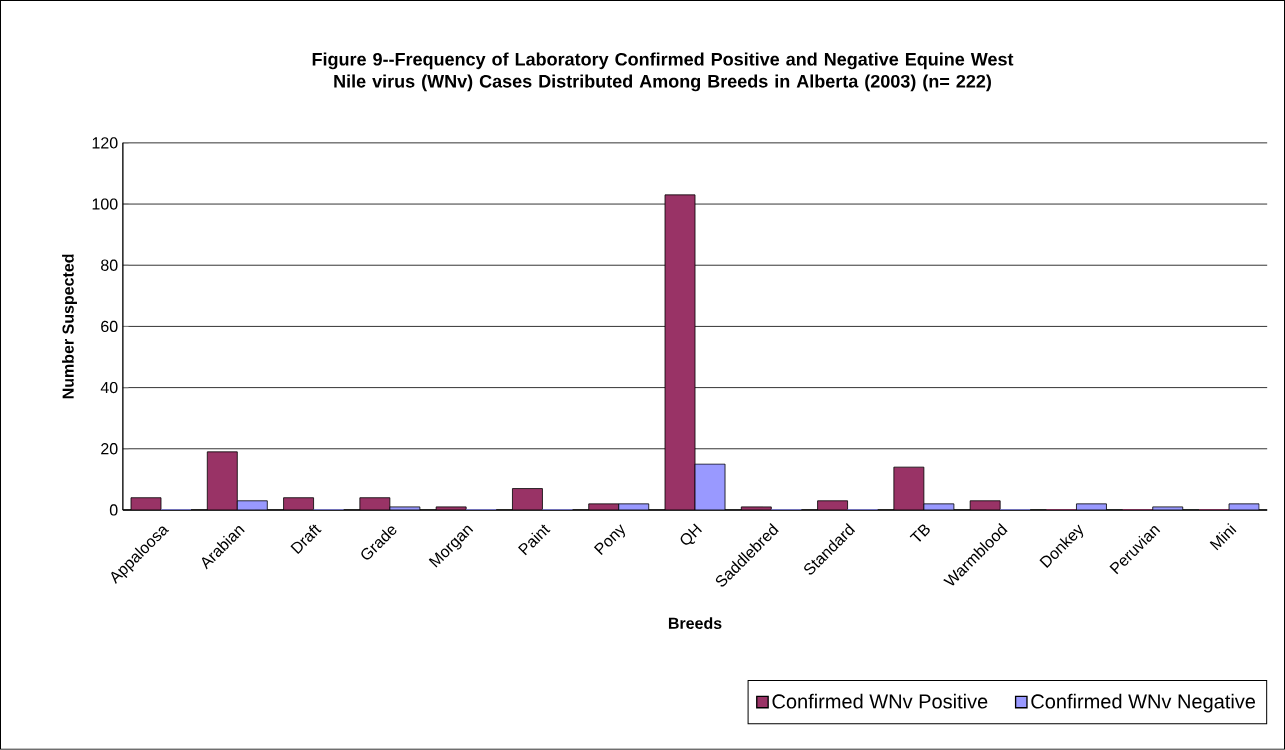  Describe the element at coordinates (691, 534) in the screenshot. I see `x-tick-label: QH` at that location.